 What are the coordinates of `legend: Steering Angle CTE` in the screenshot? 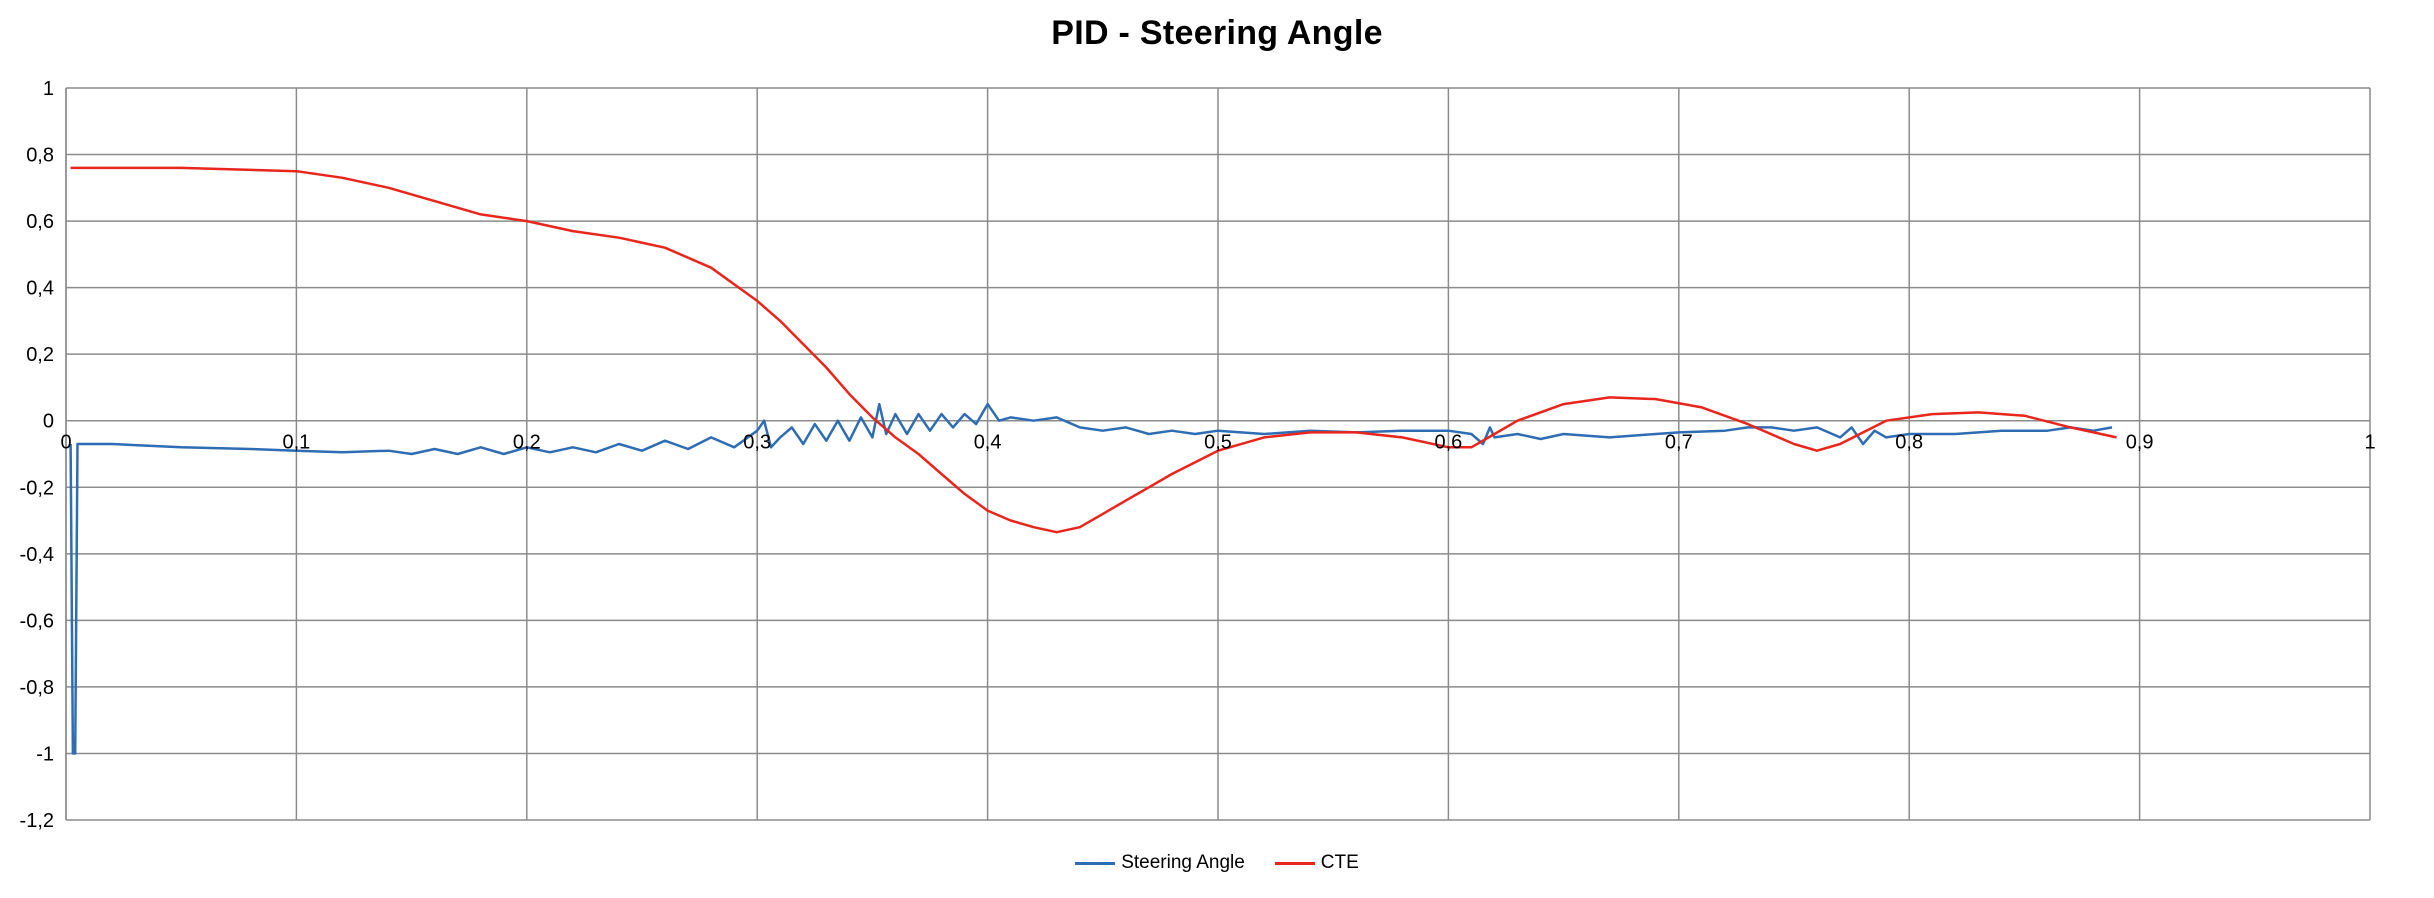 It's located at (1217, 863).